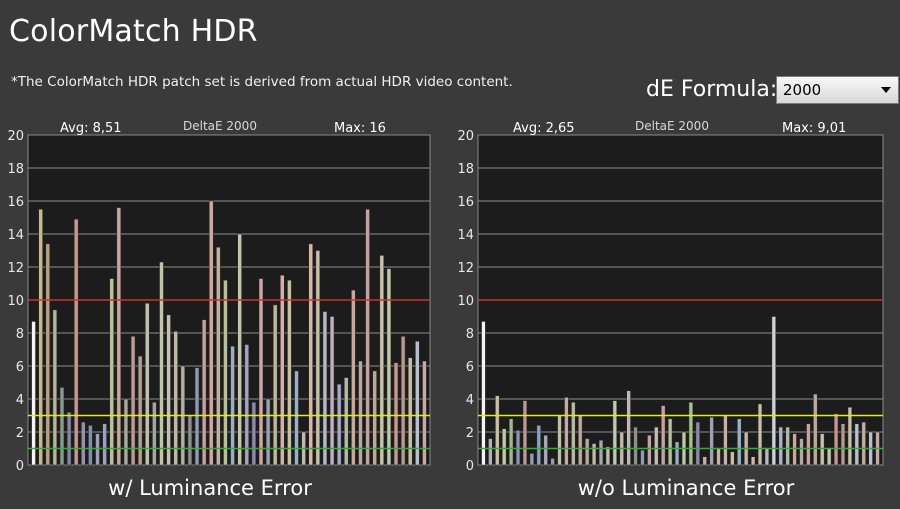 Image resolution: width=900 pixels, height=509 pixels. I want to click on y-tick-label: 18, so click(465, 169).